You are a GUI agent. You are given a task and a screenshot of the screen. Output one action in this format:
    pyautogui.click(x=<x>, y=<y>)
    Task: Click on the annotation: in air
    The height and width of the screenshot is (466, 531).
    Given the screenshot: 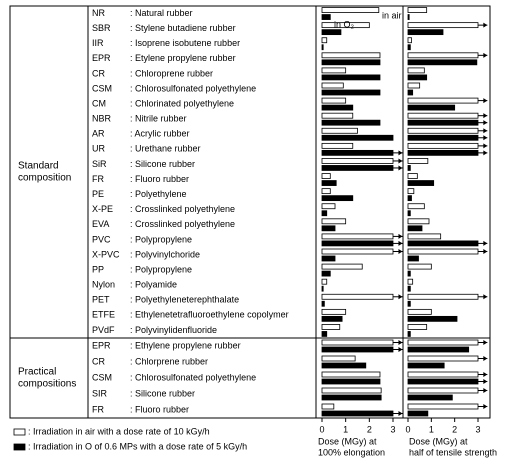 What is the action you would take?
    pyautogui.click(x=392, y=15)
    